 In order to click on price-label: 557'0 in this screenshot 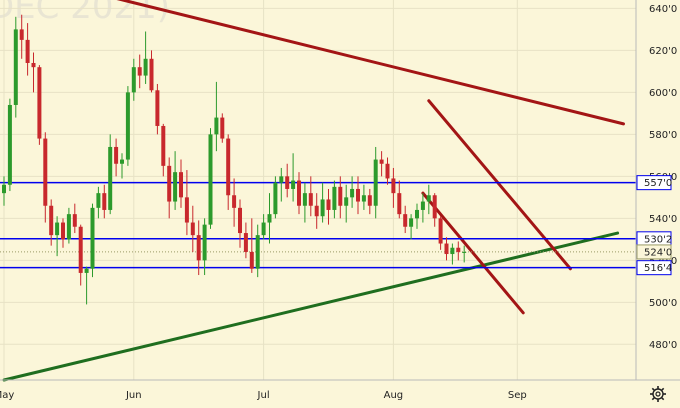, I will do `click(654, 183)`.